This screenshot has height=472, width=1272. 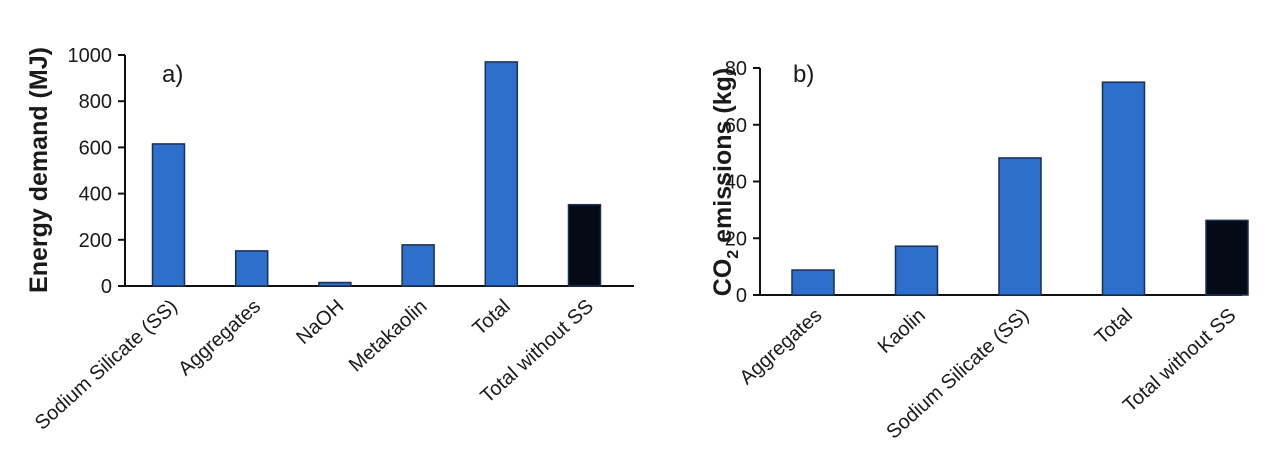 What do you see at coordinates (320, 322) in the screenshot?
I see `x-category-label: NaOH` at bounding box center [320, 322].